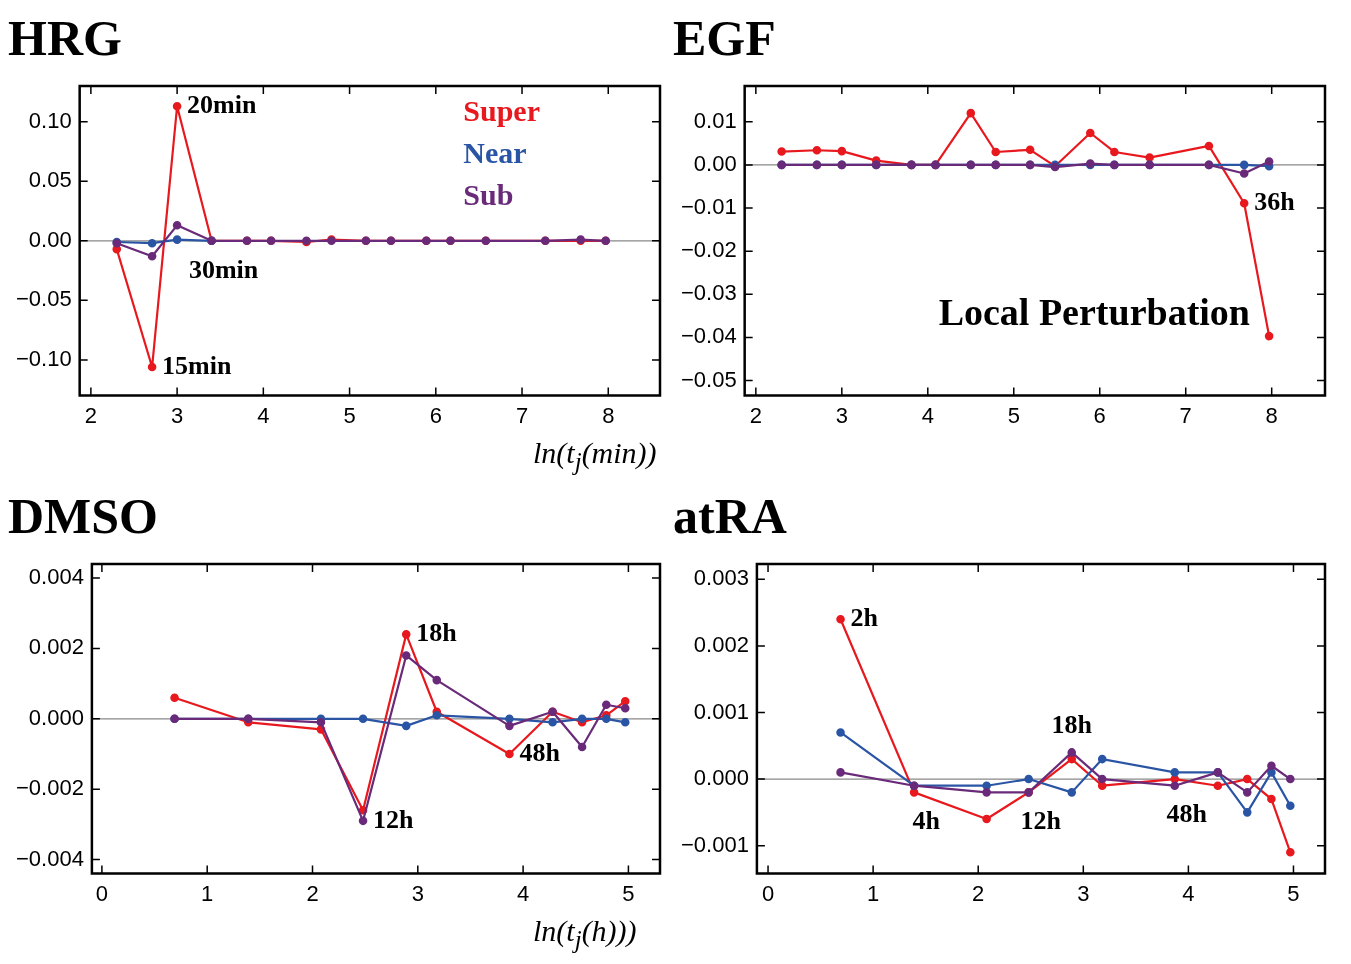  Describe the element at coordinates (197, 365) in the screenshot. I see `annotation: 15min` at that location.